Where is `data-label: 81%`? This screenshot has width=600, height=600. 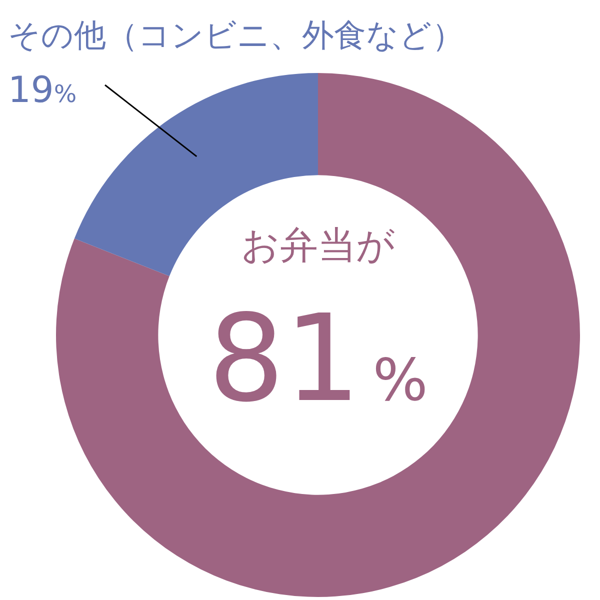
data-label: 81% is located at coordinates (318, 359).